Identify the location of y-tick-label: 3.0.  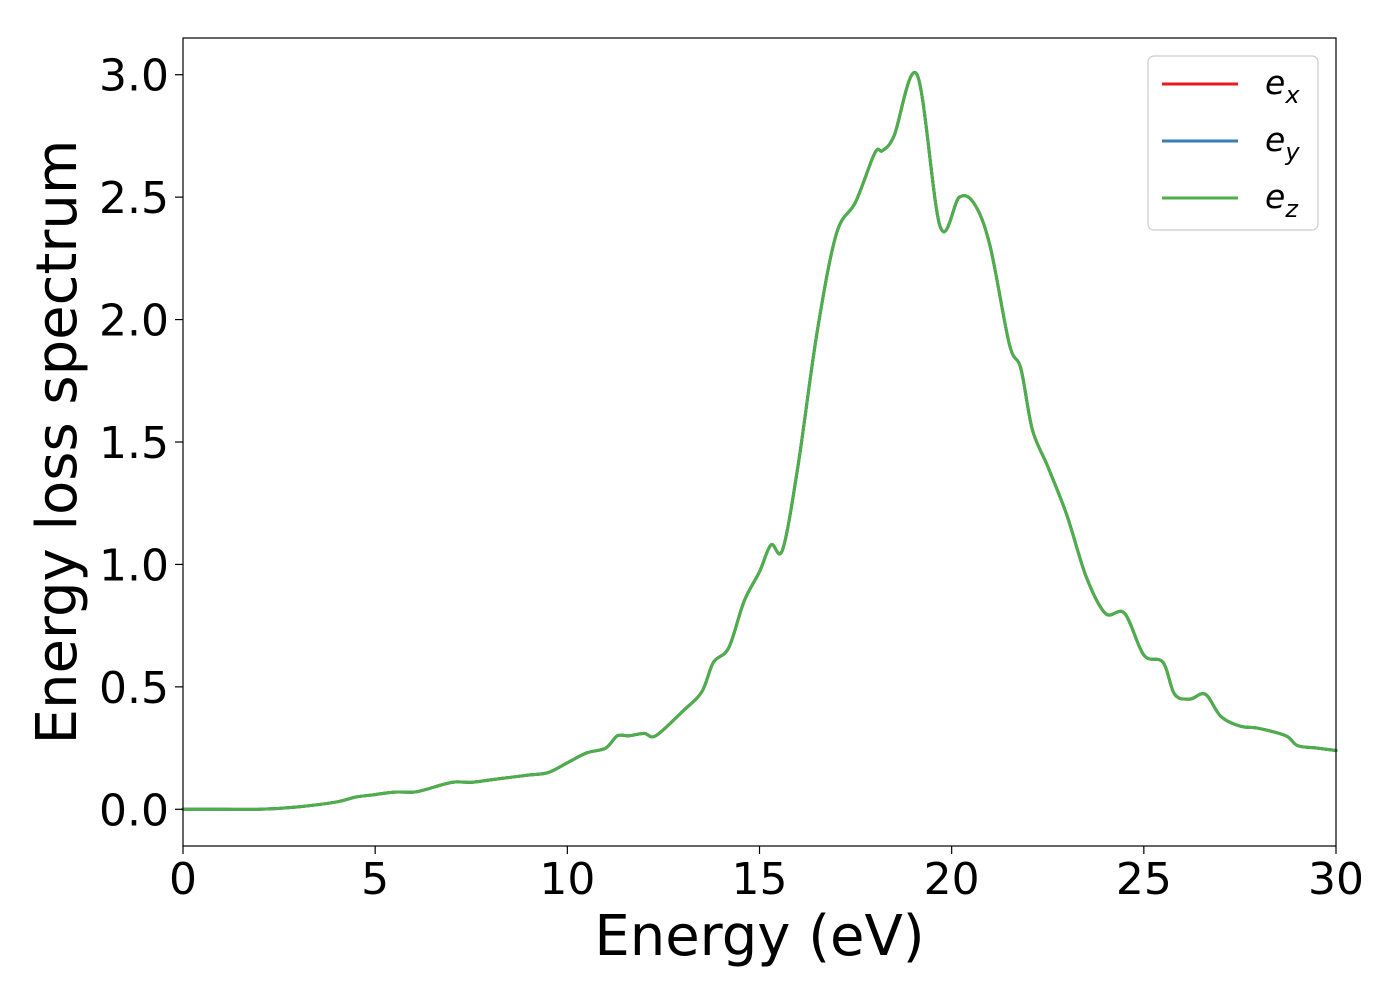
(134, 76).